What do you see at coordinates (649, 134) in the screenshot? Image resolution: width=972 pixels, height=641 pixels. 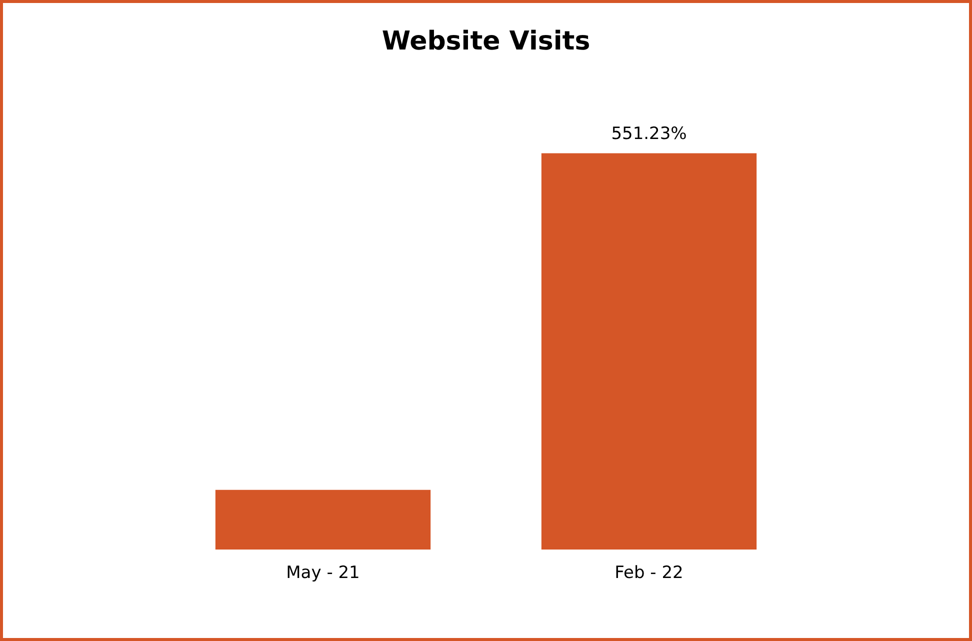 I see `data-label: 551.23%` at bounding box center [649, 134].